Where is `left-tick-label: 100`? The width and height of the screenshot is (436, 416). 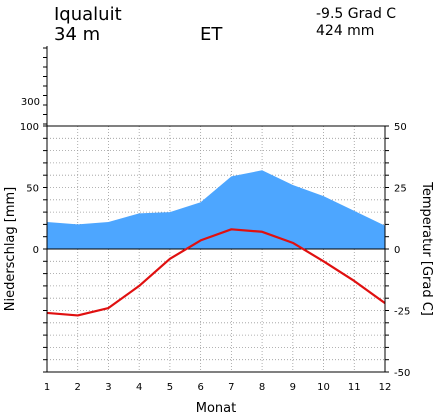
left-tick-label: 100 is located at coordinates (29, 127).